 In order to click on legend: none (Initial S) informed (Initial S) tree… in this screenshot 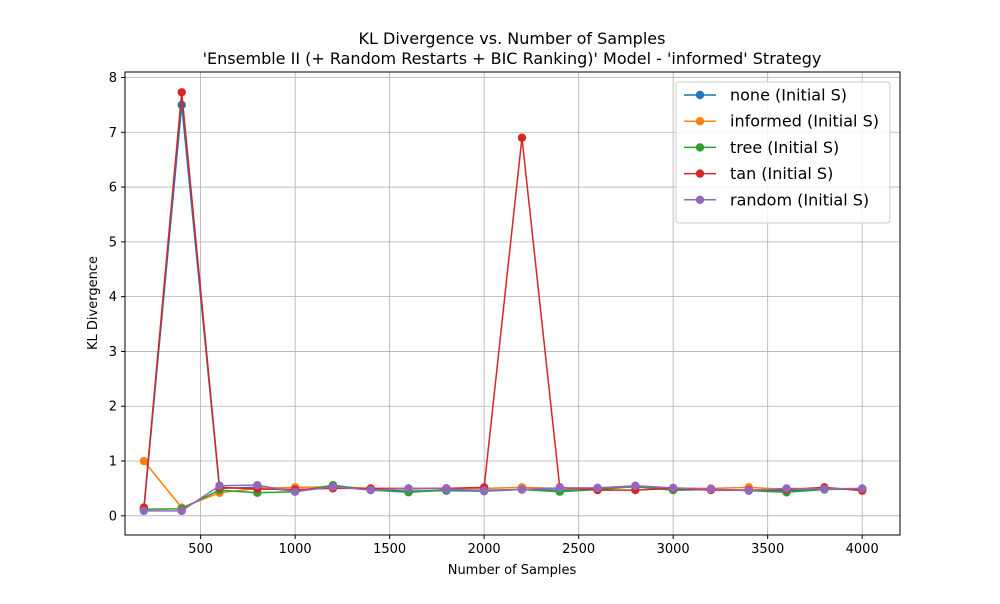, I will do `click(783, 152)`.